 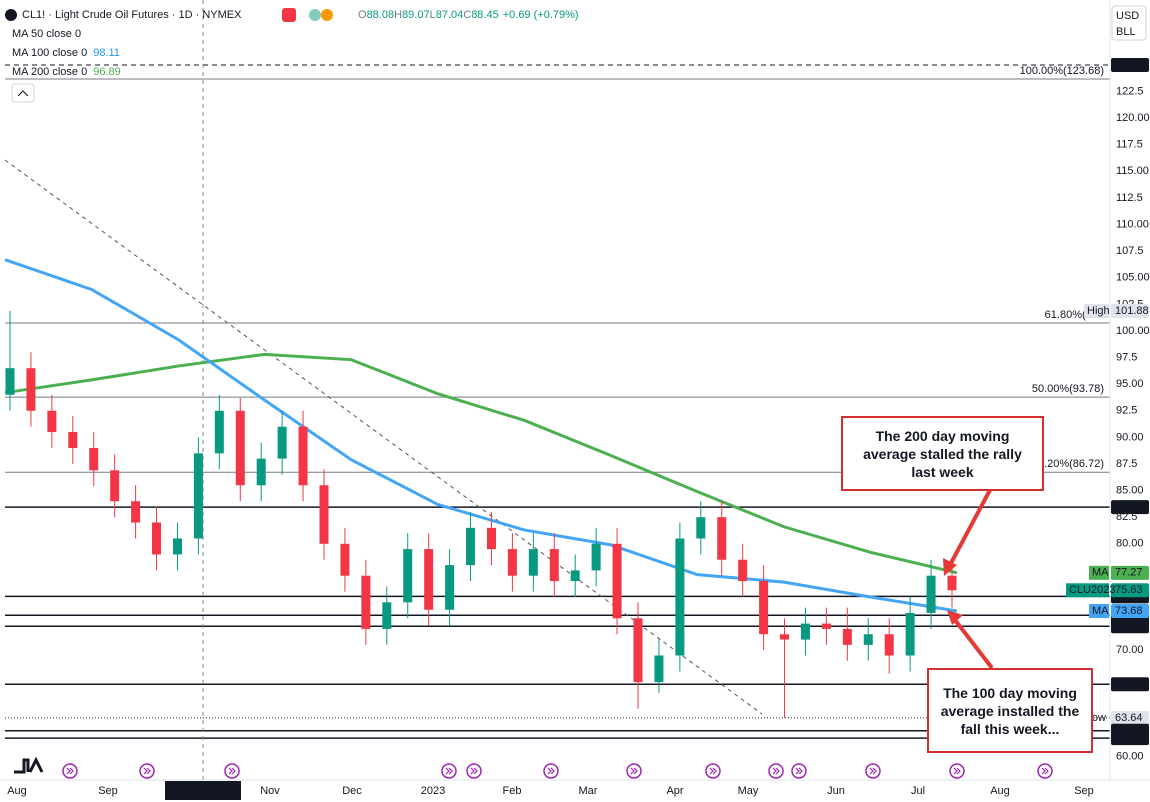 I want to click on x-tick-label: May, so click(x=748, y=791).